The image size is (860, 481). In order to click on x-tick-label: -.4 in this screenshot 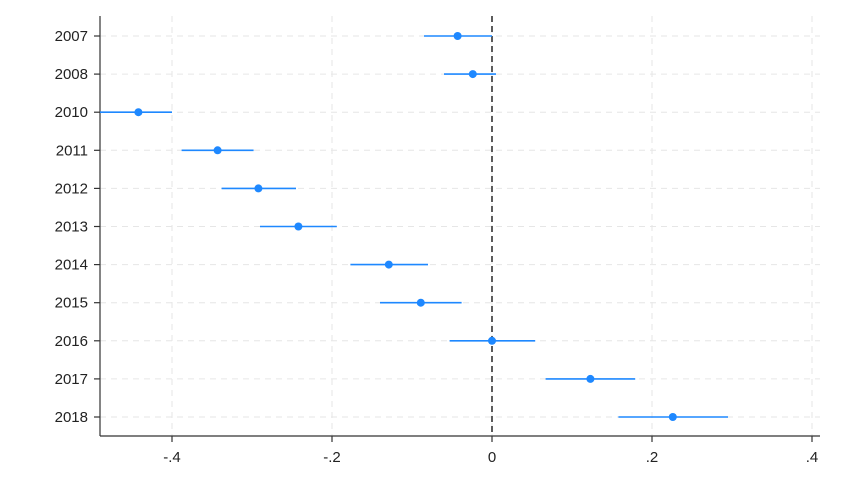, I will do `click(172, 457)`.